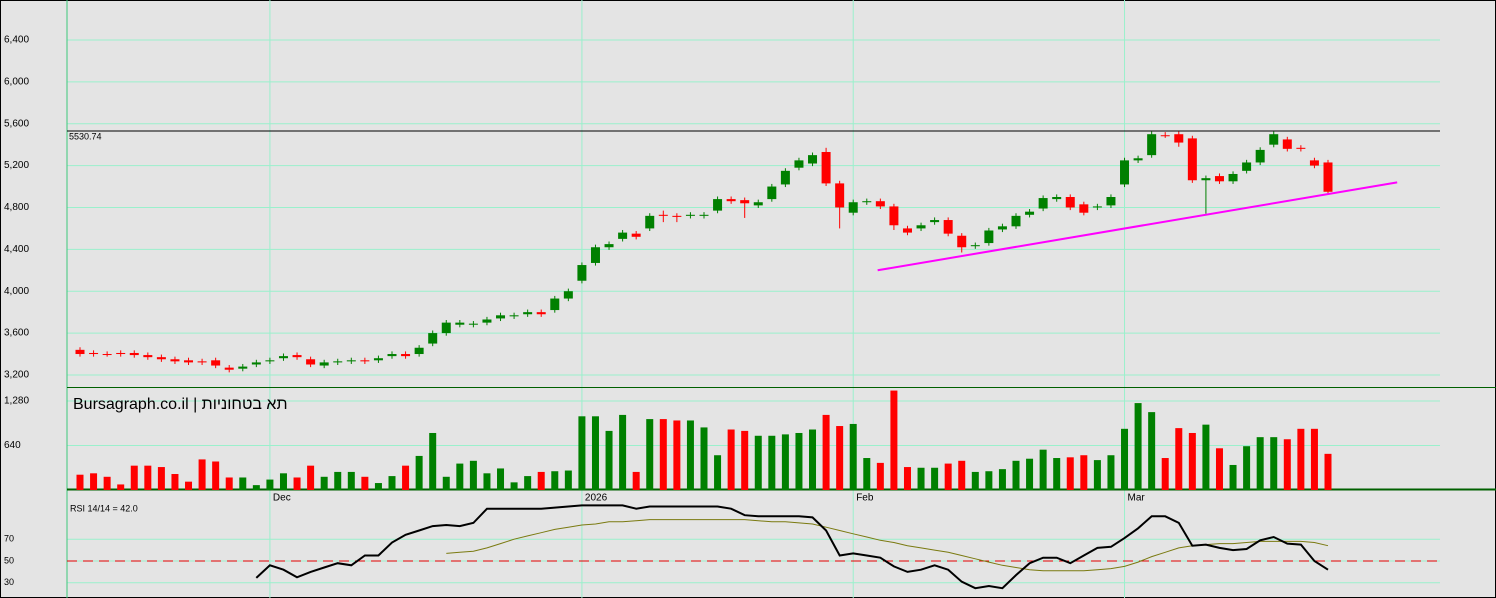 Image resolution: width=1496 pixels, height=598 pixels. I want to click on y-tick-label: 5,200, so click(16, 165).